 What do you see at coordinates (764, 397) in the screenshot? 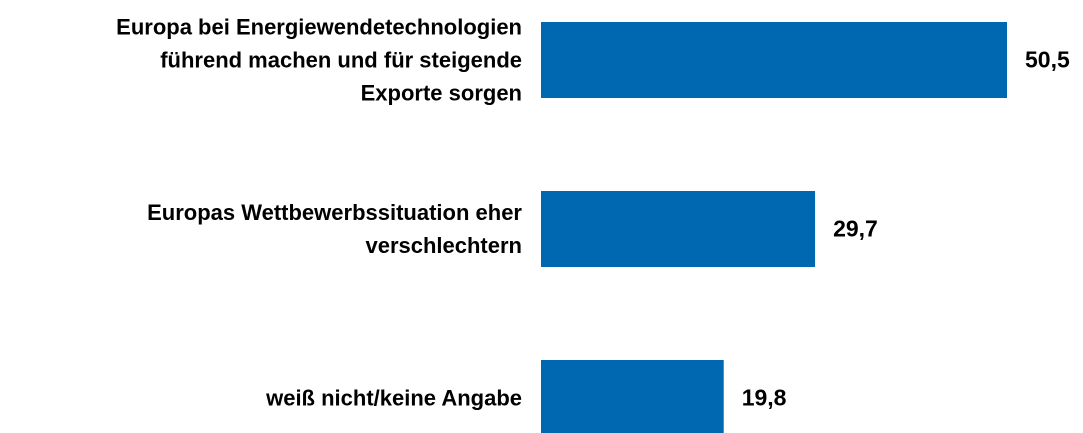
I see `value-label: 19,8` at bounding box center [764, 397].